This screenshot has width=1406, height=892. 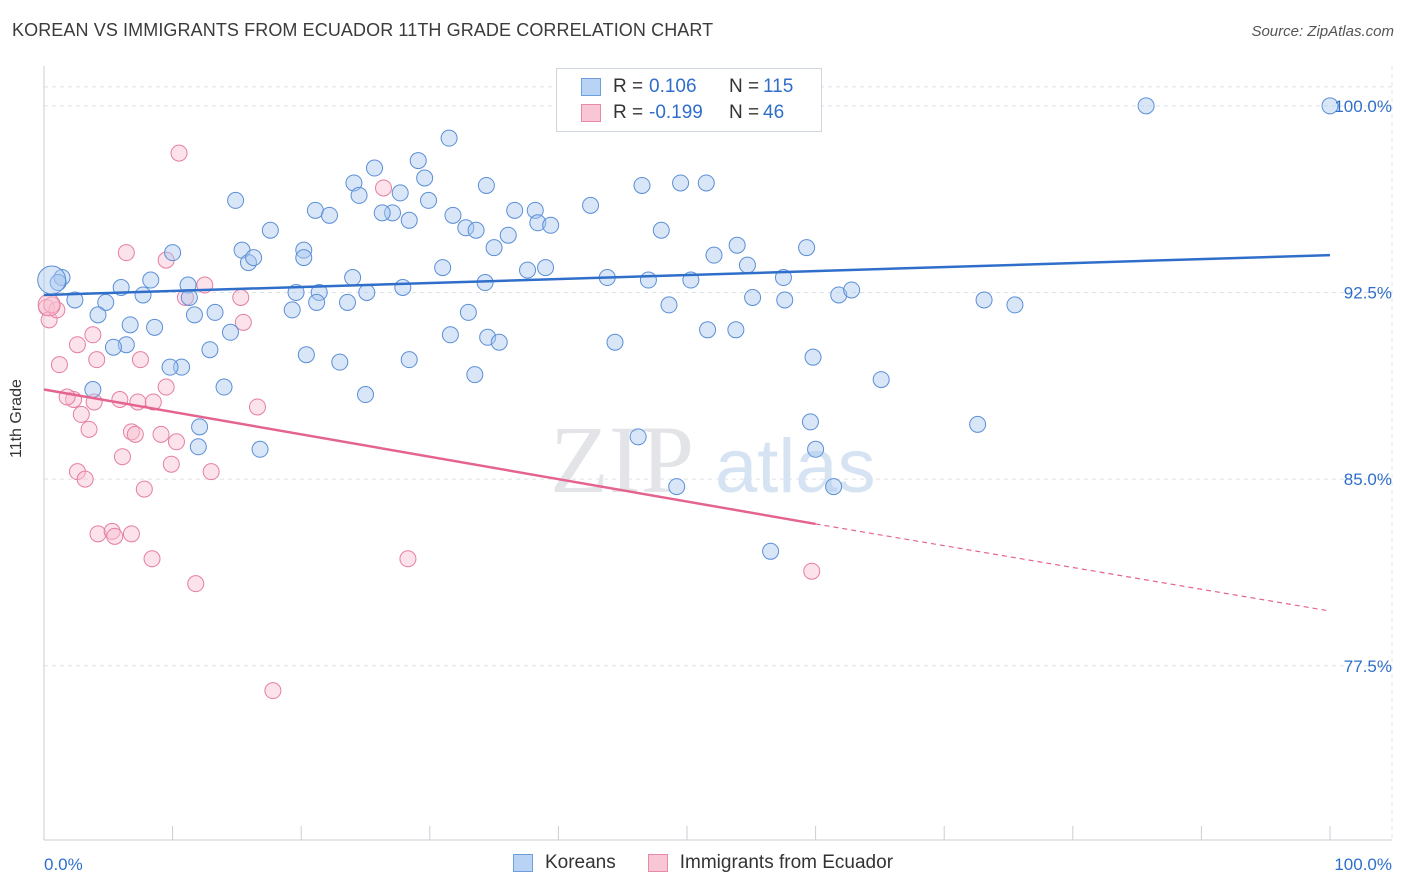 What do you see at coordinates (591, 87) in the screenshot?
I see `koreans-swatch` at bounding box center [591, 87].